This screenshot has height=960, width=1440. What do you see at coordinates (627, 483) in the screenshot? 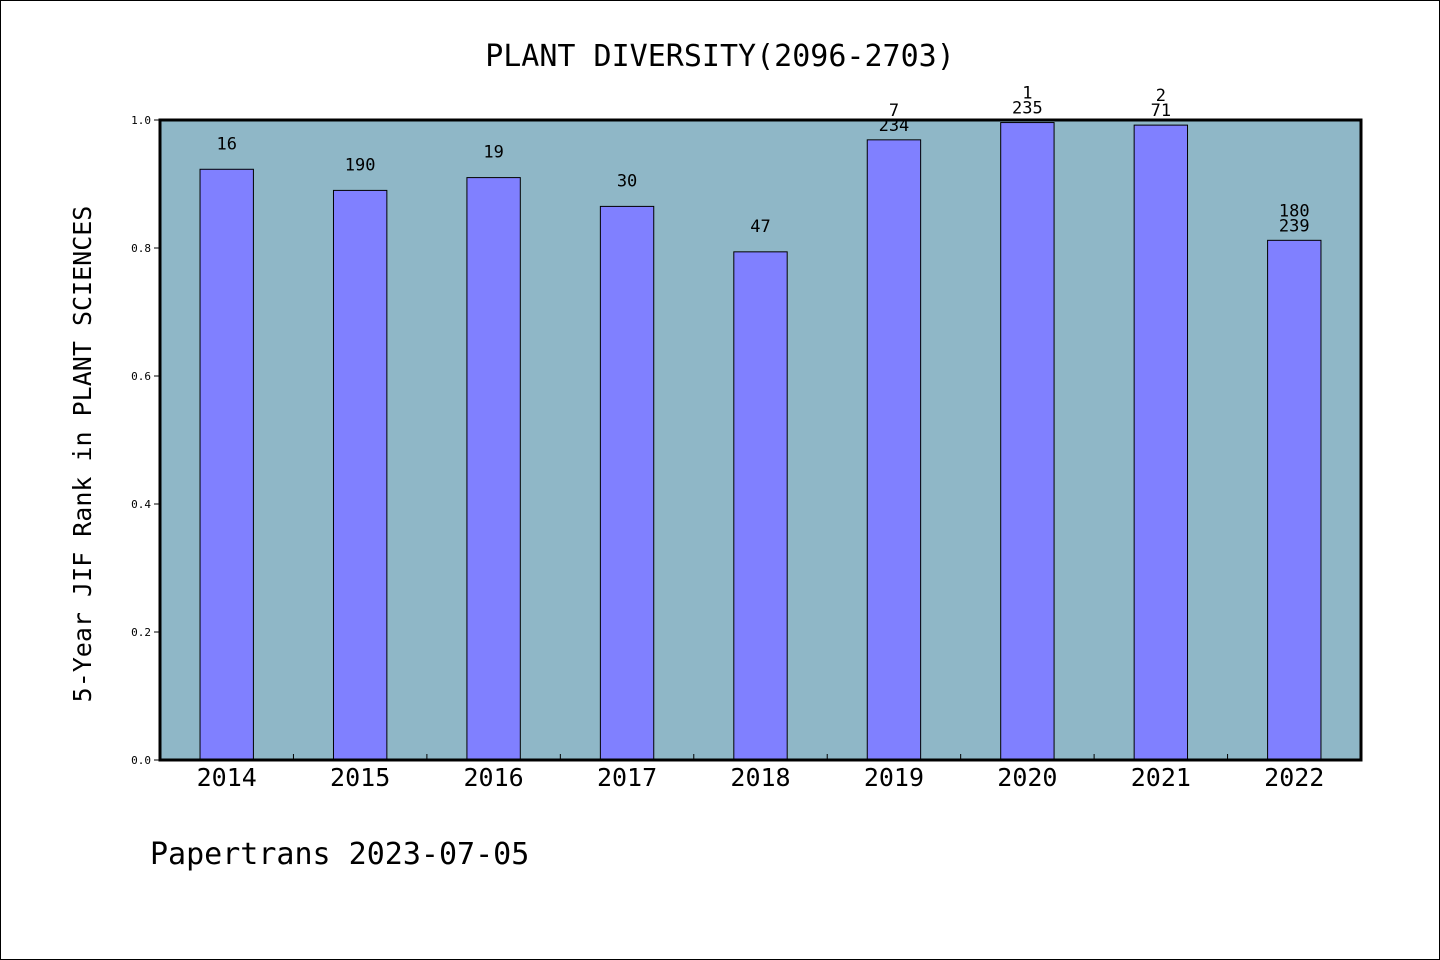
I see `bar-2017` at bounding box center [627, 483].